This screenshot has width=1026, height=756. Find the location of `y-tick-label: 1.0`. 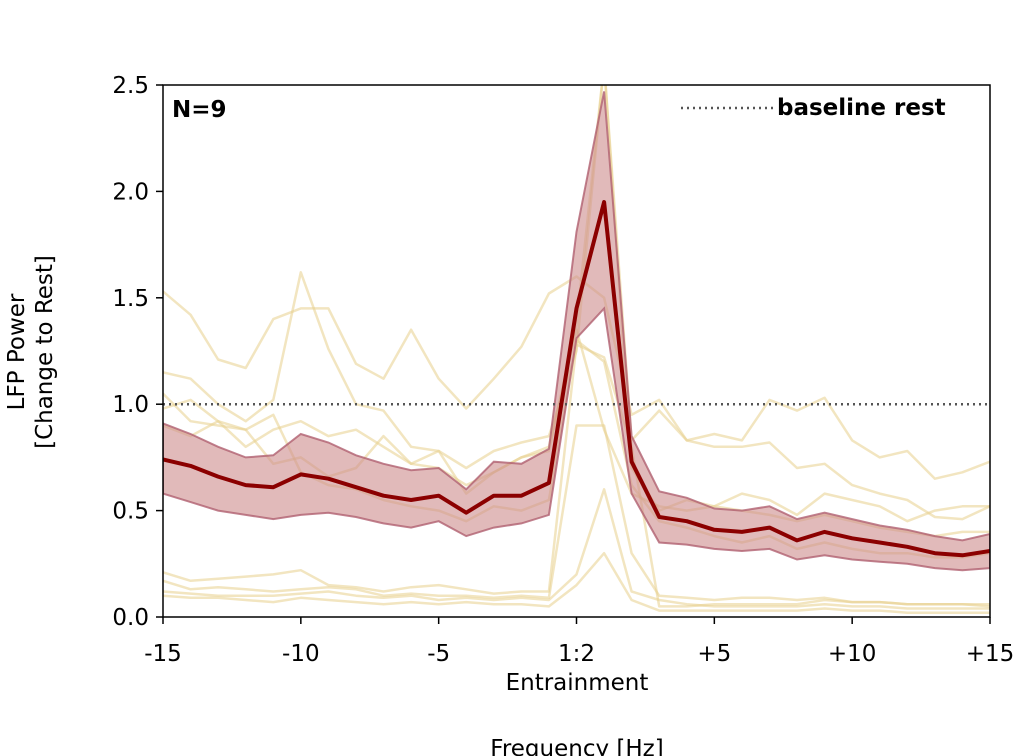

y-tick-label: 1.0 is located at coordinates (130, 405).